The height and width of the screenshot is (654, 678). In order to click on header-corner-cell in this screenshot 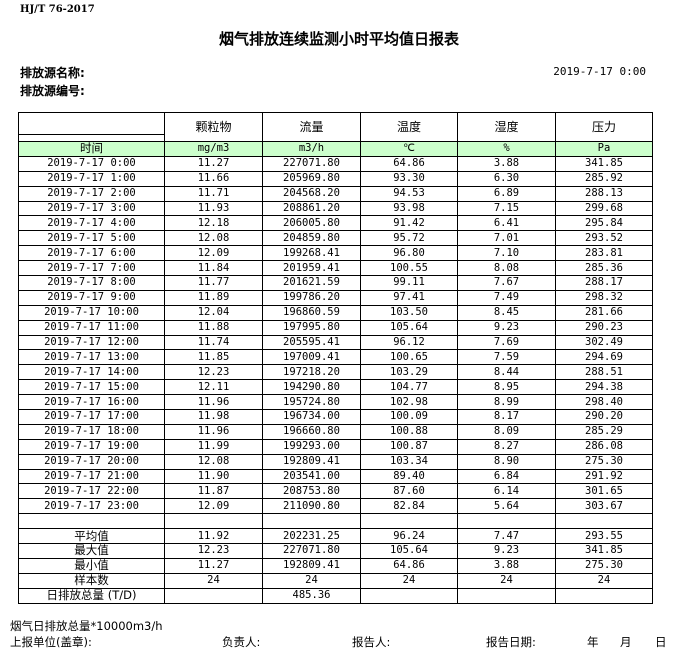, I will do `click(91, 127)`.